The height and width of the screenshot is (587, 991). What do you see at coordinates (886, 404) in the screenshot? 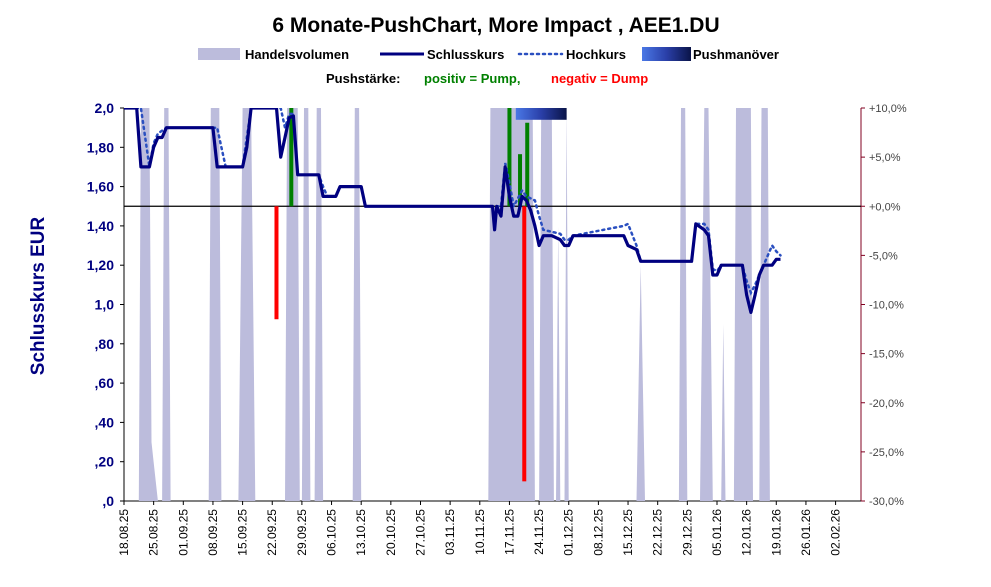
I see `y-tick-label-right-2: -20,0%` at bounding box center [886, 404].